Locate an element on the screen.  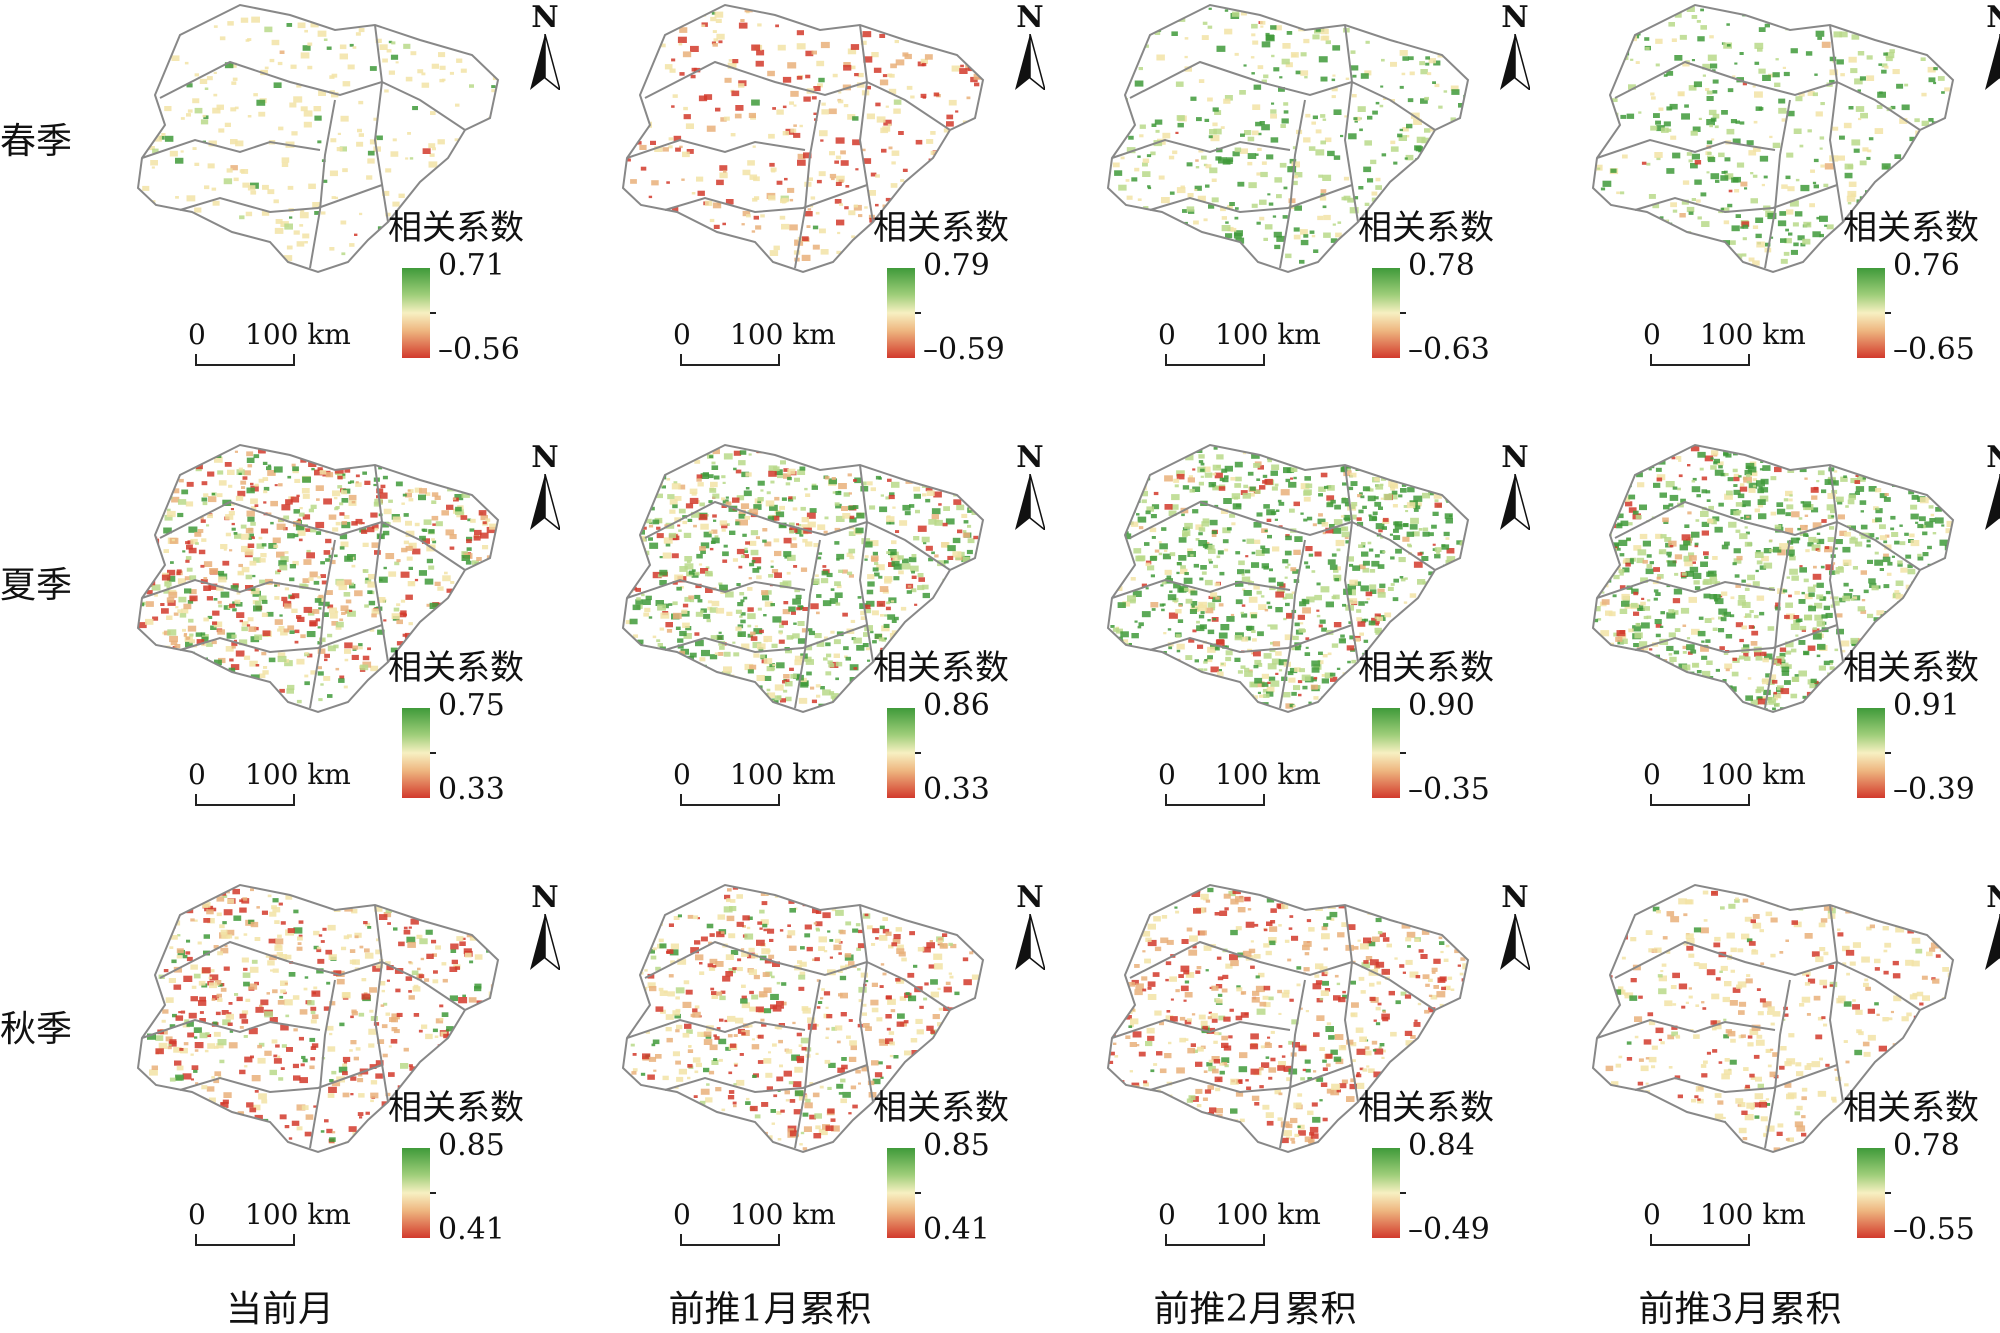
district-boundary is located at coordinates (381, 152).